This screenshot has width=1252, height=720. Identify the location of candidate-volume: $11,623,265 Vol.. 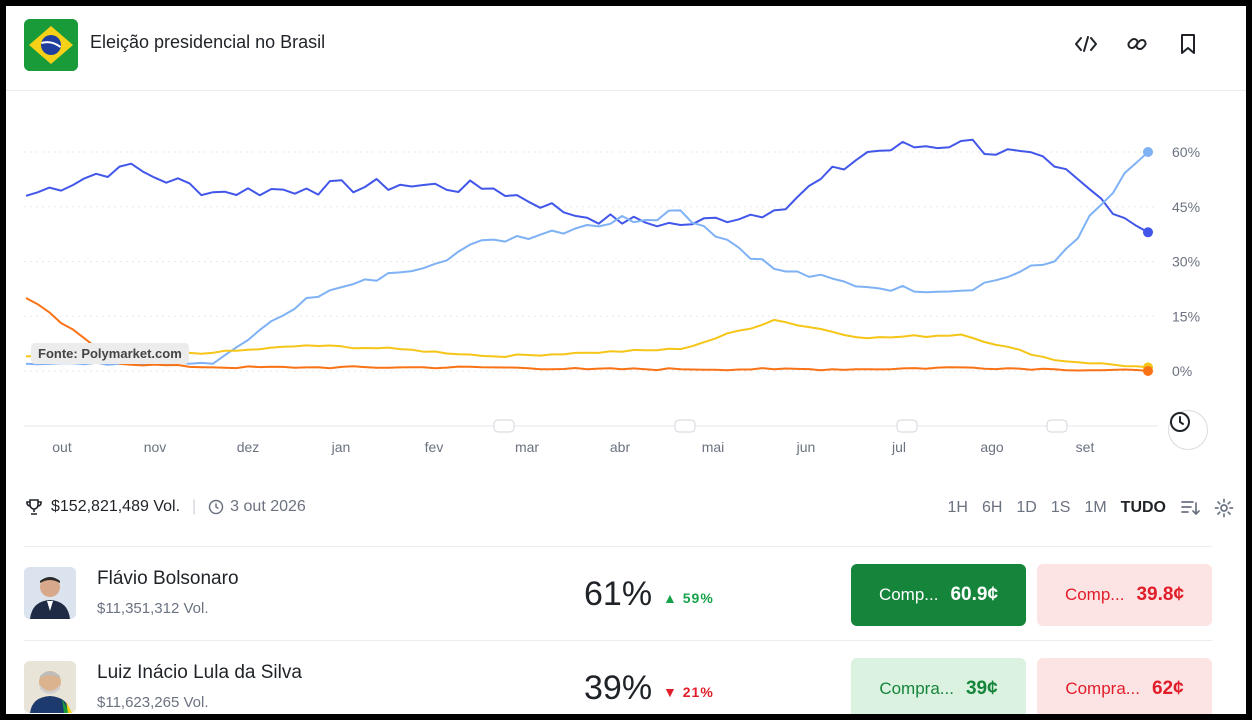
(153, 702).